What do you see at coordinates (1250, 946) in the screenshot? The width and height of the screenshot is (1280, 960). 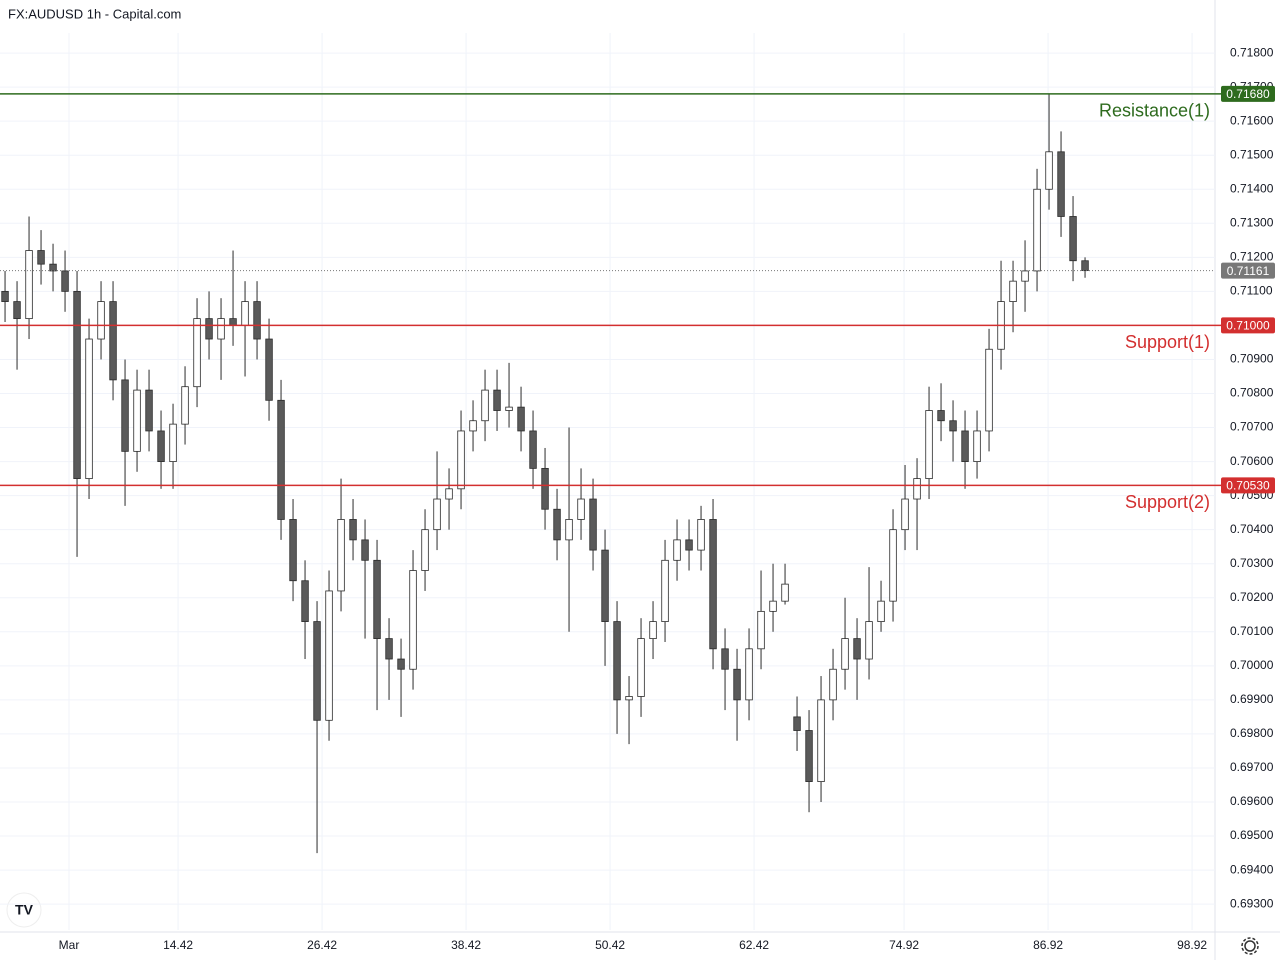 I see `settings-icon` at bounding box center [1250, 946].